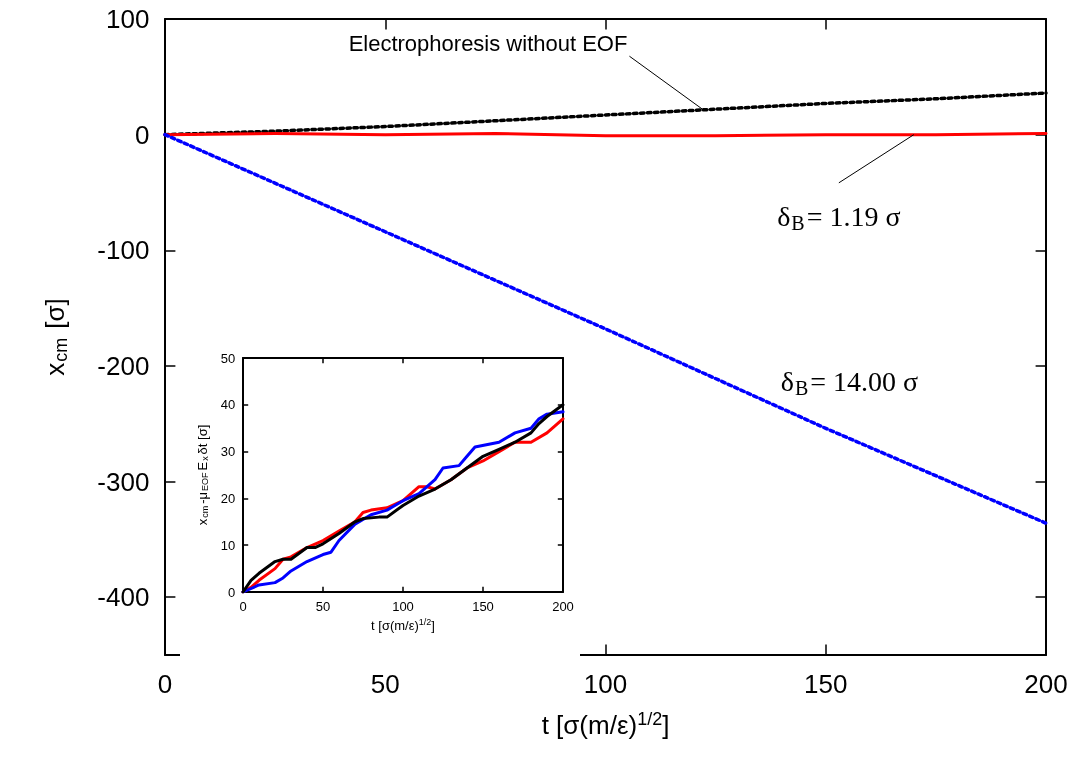 The image size is (1089, 758). What do you see at coordinates (123, 365) in the screenshot?
I see `y-tick-label: -200` at bounding box center [123, 365].